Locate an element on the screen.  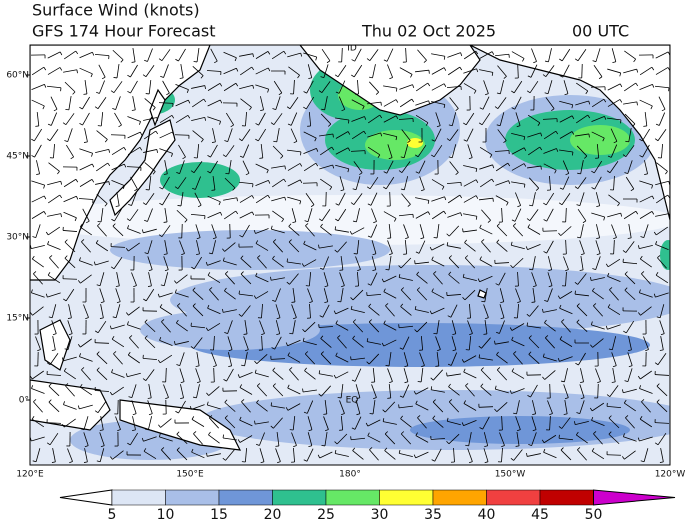
time-label: 00 UTC is located at coordinates (600, 31).